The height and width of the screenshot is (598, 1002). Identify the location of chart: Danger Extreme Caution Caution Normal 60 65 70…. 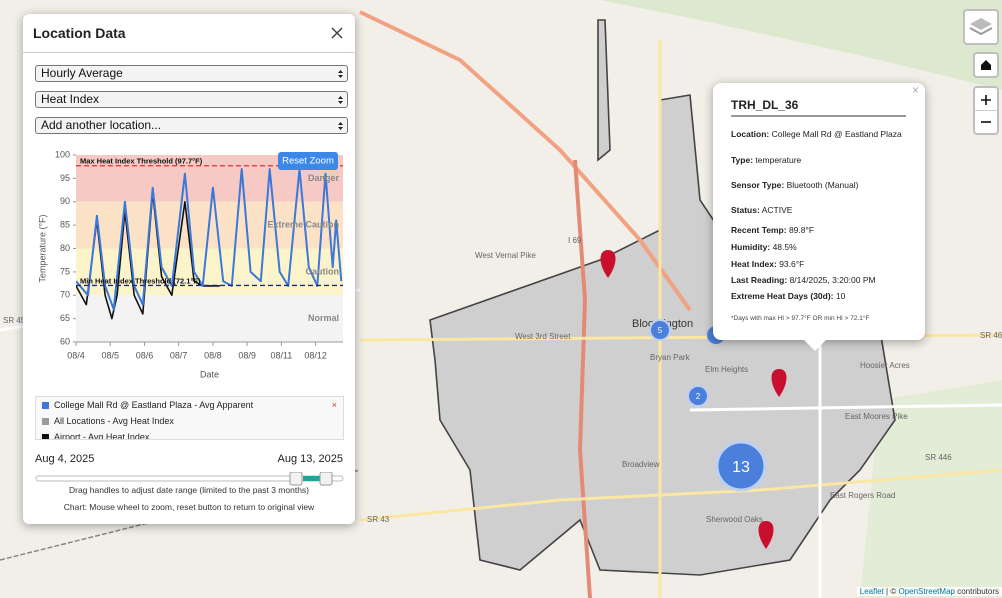
(189, 265).